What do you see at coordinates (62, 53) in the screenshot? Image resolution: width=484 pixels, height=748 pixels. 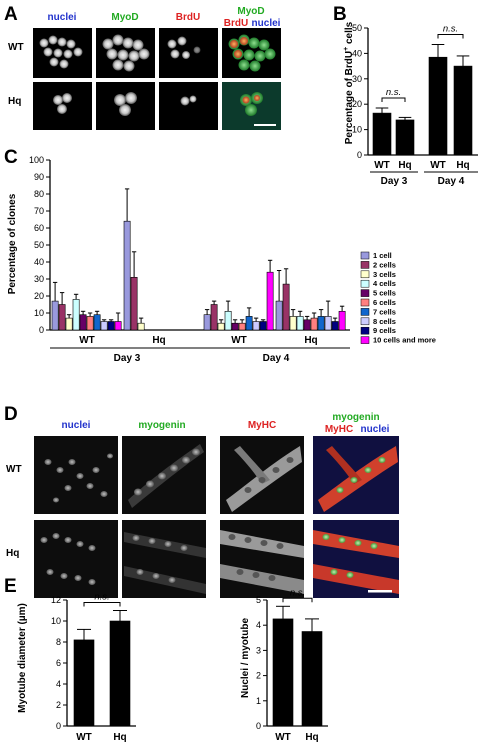 I see `panel-a-image-wt-nuclei` at bounding box center [62, 53].